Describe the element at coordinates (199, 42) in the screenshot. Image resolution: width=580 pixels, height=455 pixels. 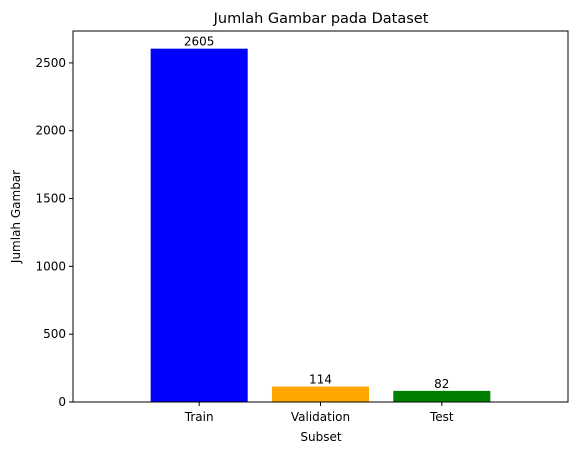
I see `data-label-train: 2605` at that location.